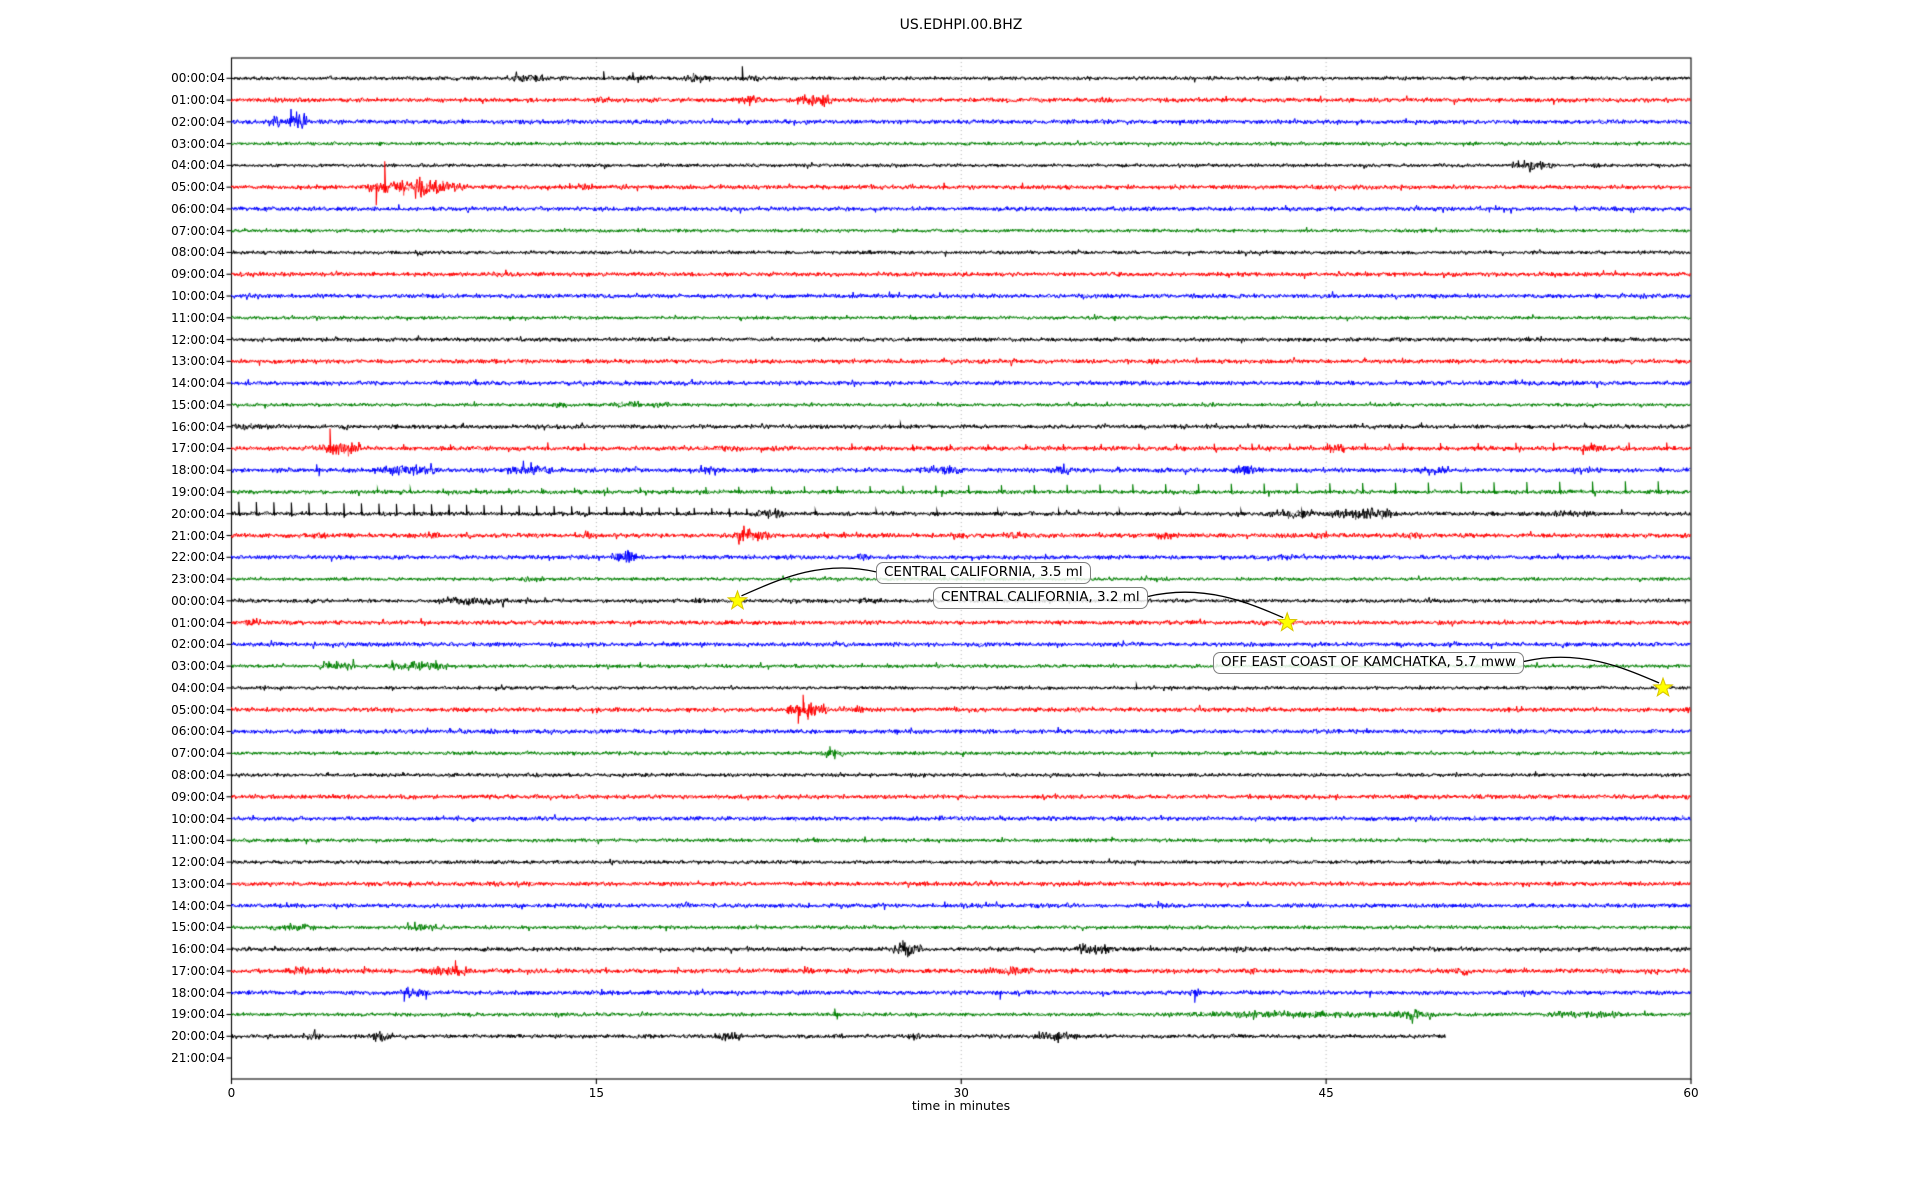 The height and width of the screenshot is (1200, 1920). I want to click on x-axis-label: time in minutes, so click(961, 1105).